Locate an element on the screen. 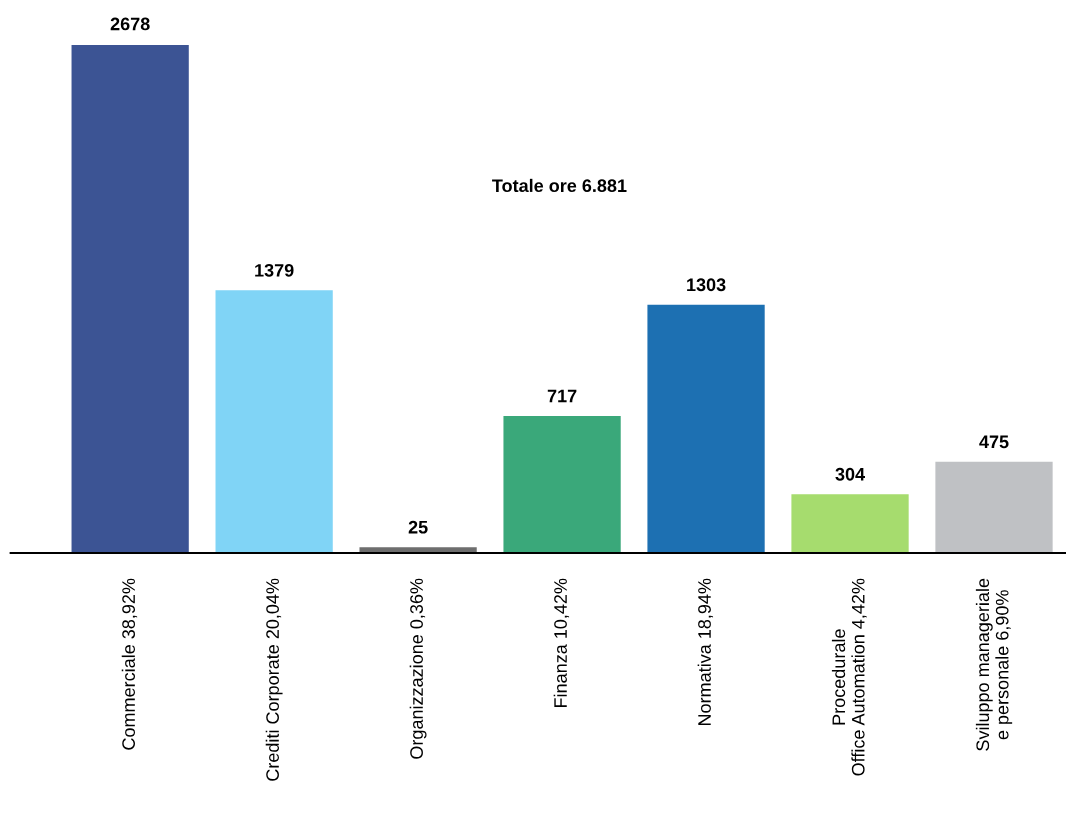 Image resolution: width=1066 pixels, height=834 pixels. data-label: 25 is located at coordinates (418, 527).